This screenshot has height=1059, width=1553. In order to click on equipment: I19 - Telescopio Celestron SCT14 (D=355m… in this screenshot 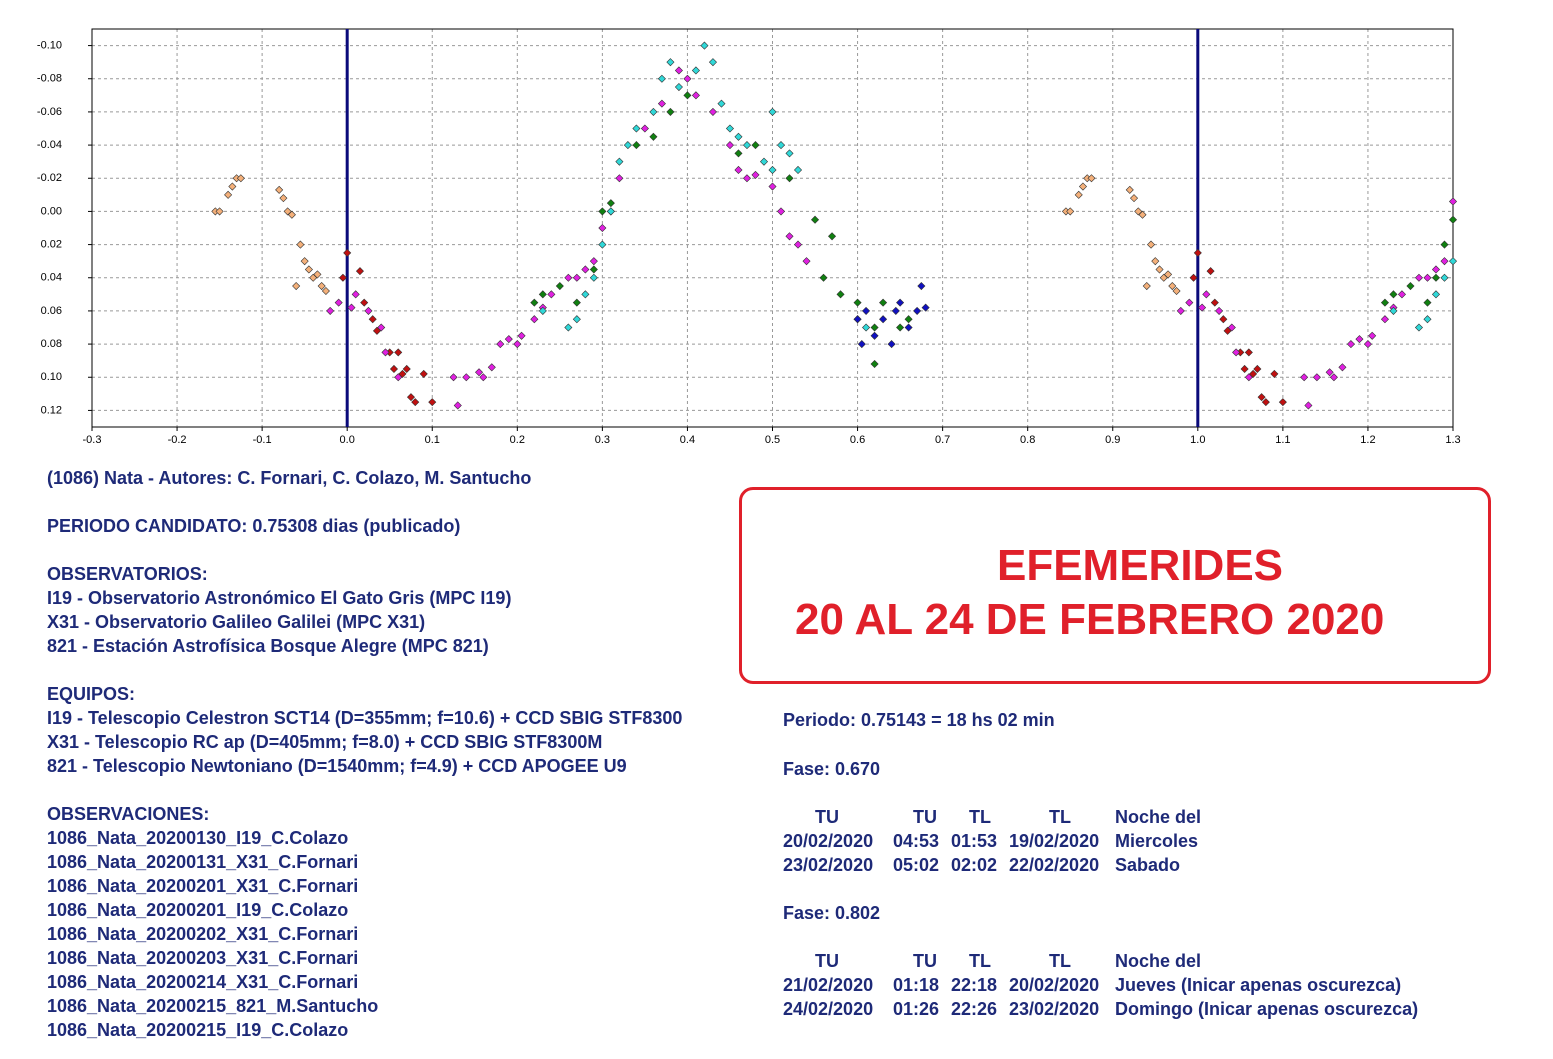, I will do `click(365, 718)`.